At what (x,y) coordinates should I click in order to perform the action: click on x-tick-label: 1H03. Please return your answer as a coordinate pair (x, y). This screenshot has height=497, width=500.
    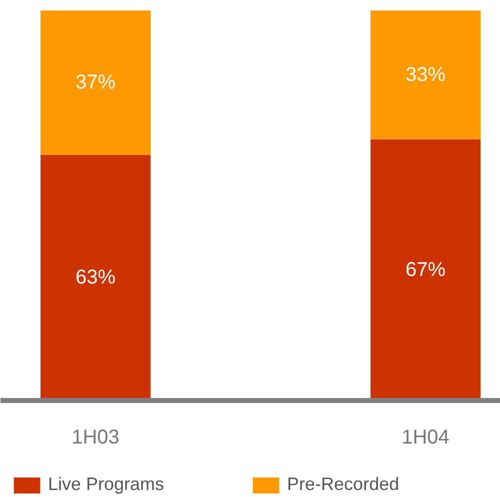
    Looking at the image, I should click on (96, 437).